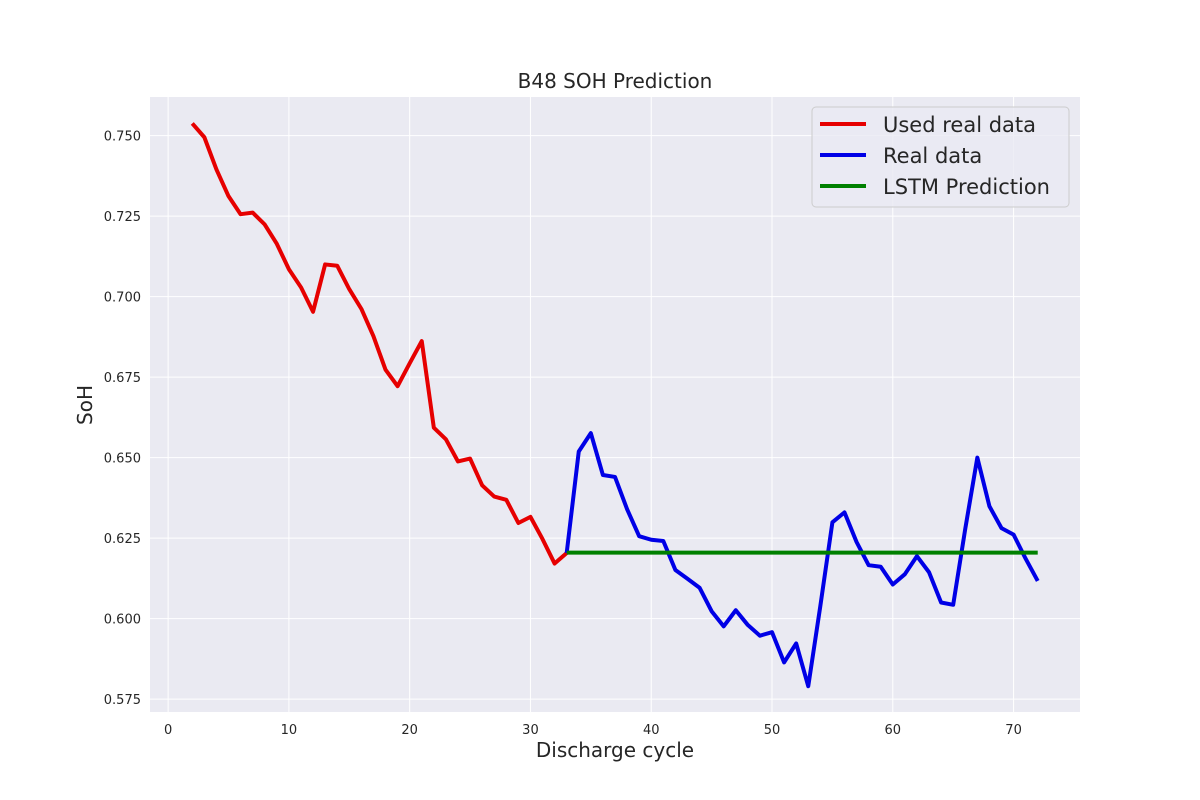 Image resolution: width=1200 pixels, height=800 pixels. Describe the element at coordinates (122, 419) in the screenshot. I see `y-tick-labels: 0.575 0.600 0.625 0.650 0.675 0.700 0.725 0.750` at that location.